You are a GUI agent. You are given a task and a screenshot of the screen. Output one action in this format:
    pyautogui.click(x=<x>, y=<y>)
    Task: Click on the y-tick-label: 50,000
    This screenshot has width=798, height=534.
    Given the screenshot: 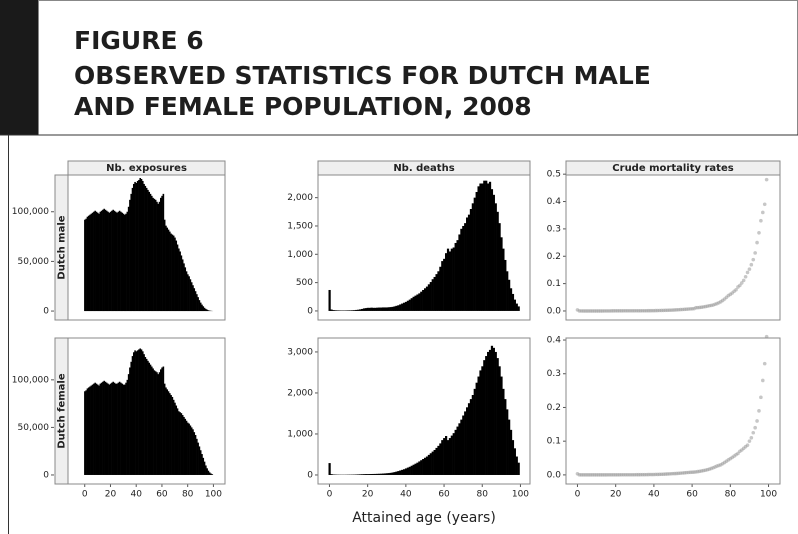 What is the action you would take?
    pyautogui.click(x=34, y=262)
    